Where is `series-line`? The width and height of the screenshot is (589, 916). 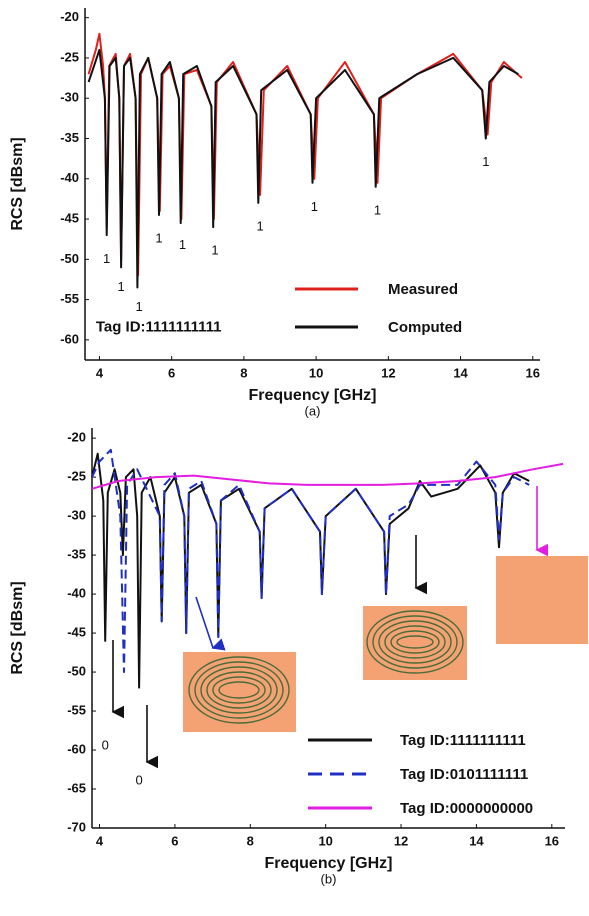 series-line is located at coordinates (327, 476).